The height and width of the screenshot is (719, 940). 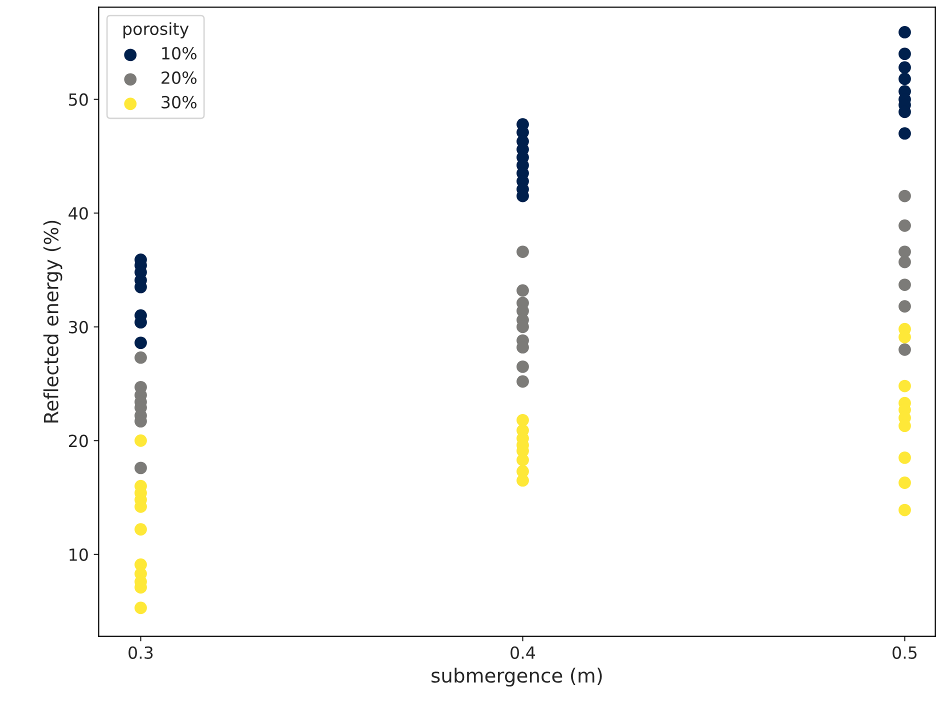 What do you see at coordinates (179, 77) in the screenshot?
I see `legend-label: 20%` at bounding box center [179, 77].